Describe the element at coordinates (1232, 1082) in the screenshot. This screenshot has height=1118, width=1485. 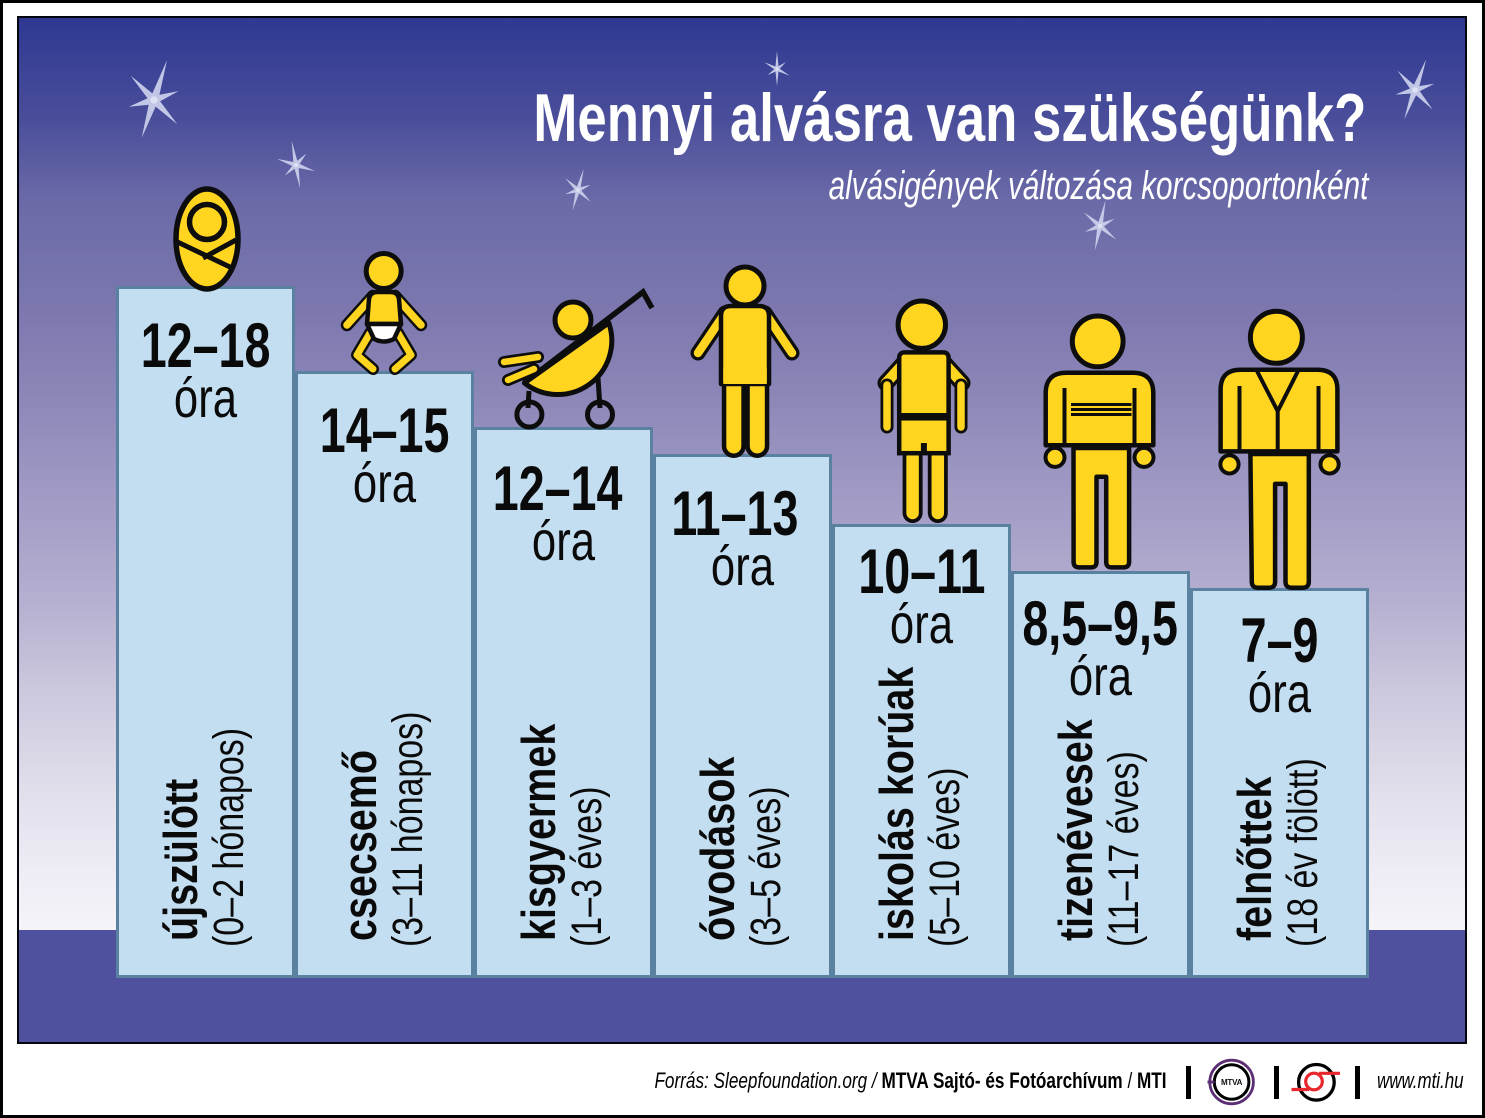
I see `svg-text: MTVA` at that location.